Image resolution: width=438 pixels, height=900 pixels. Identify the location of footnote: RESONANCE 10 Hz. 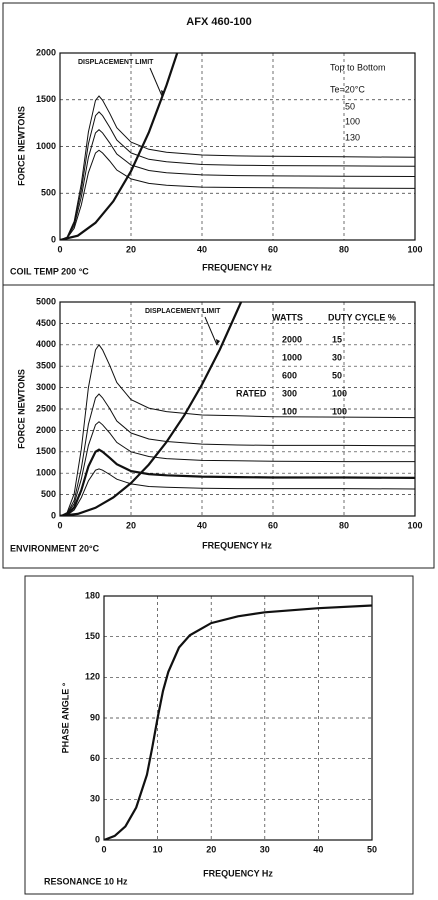
(86, 881).